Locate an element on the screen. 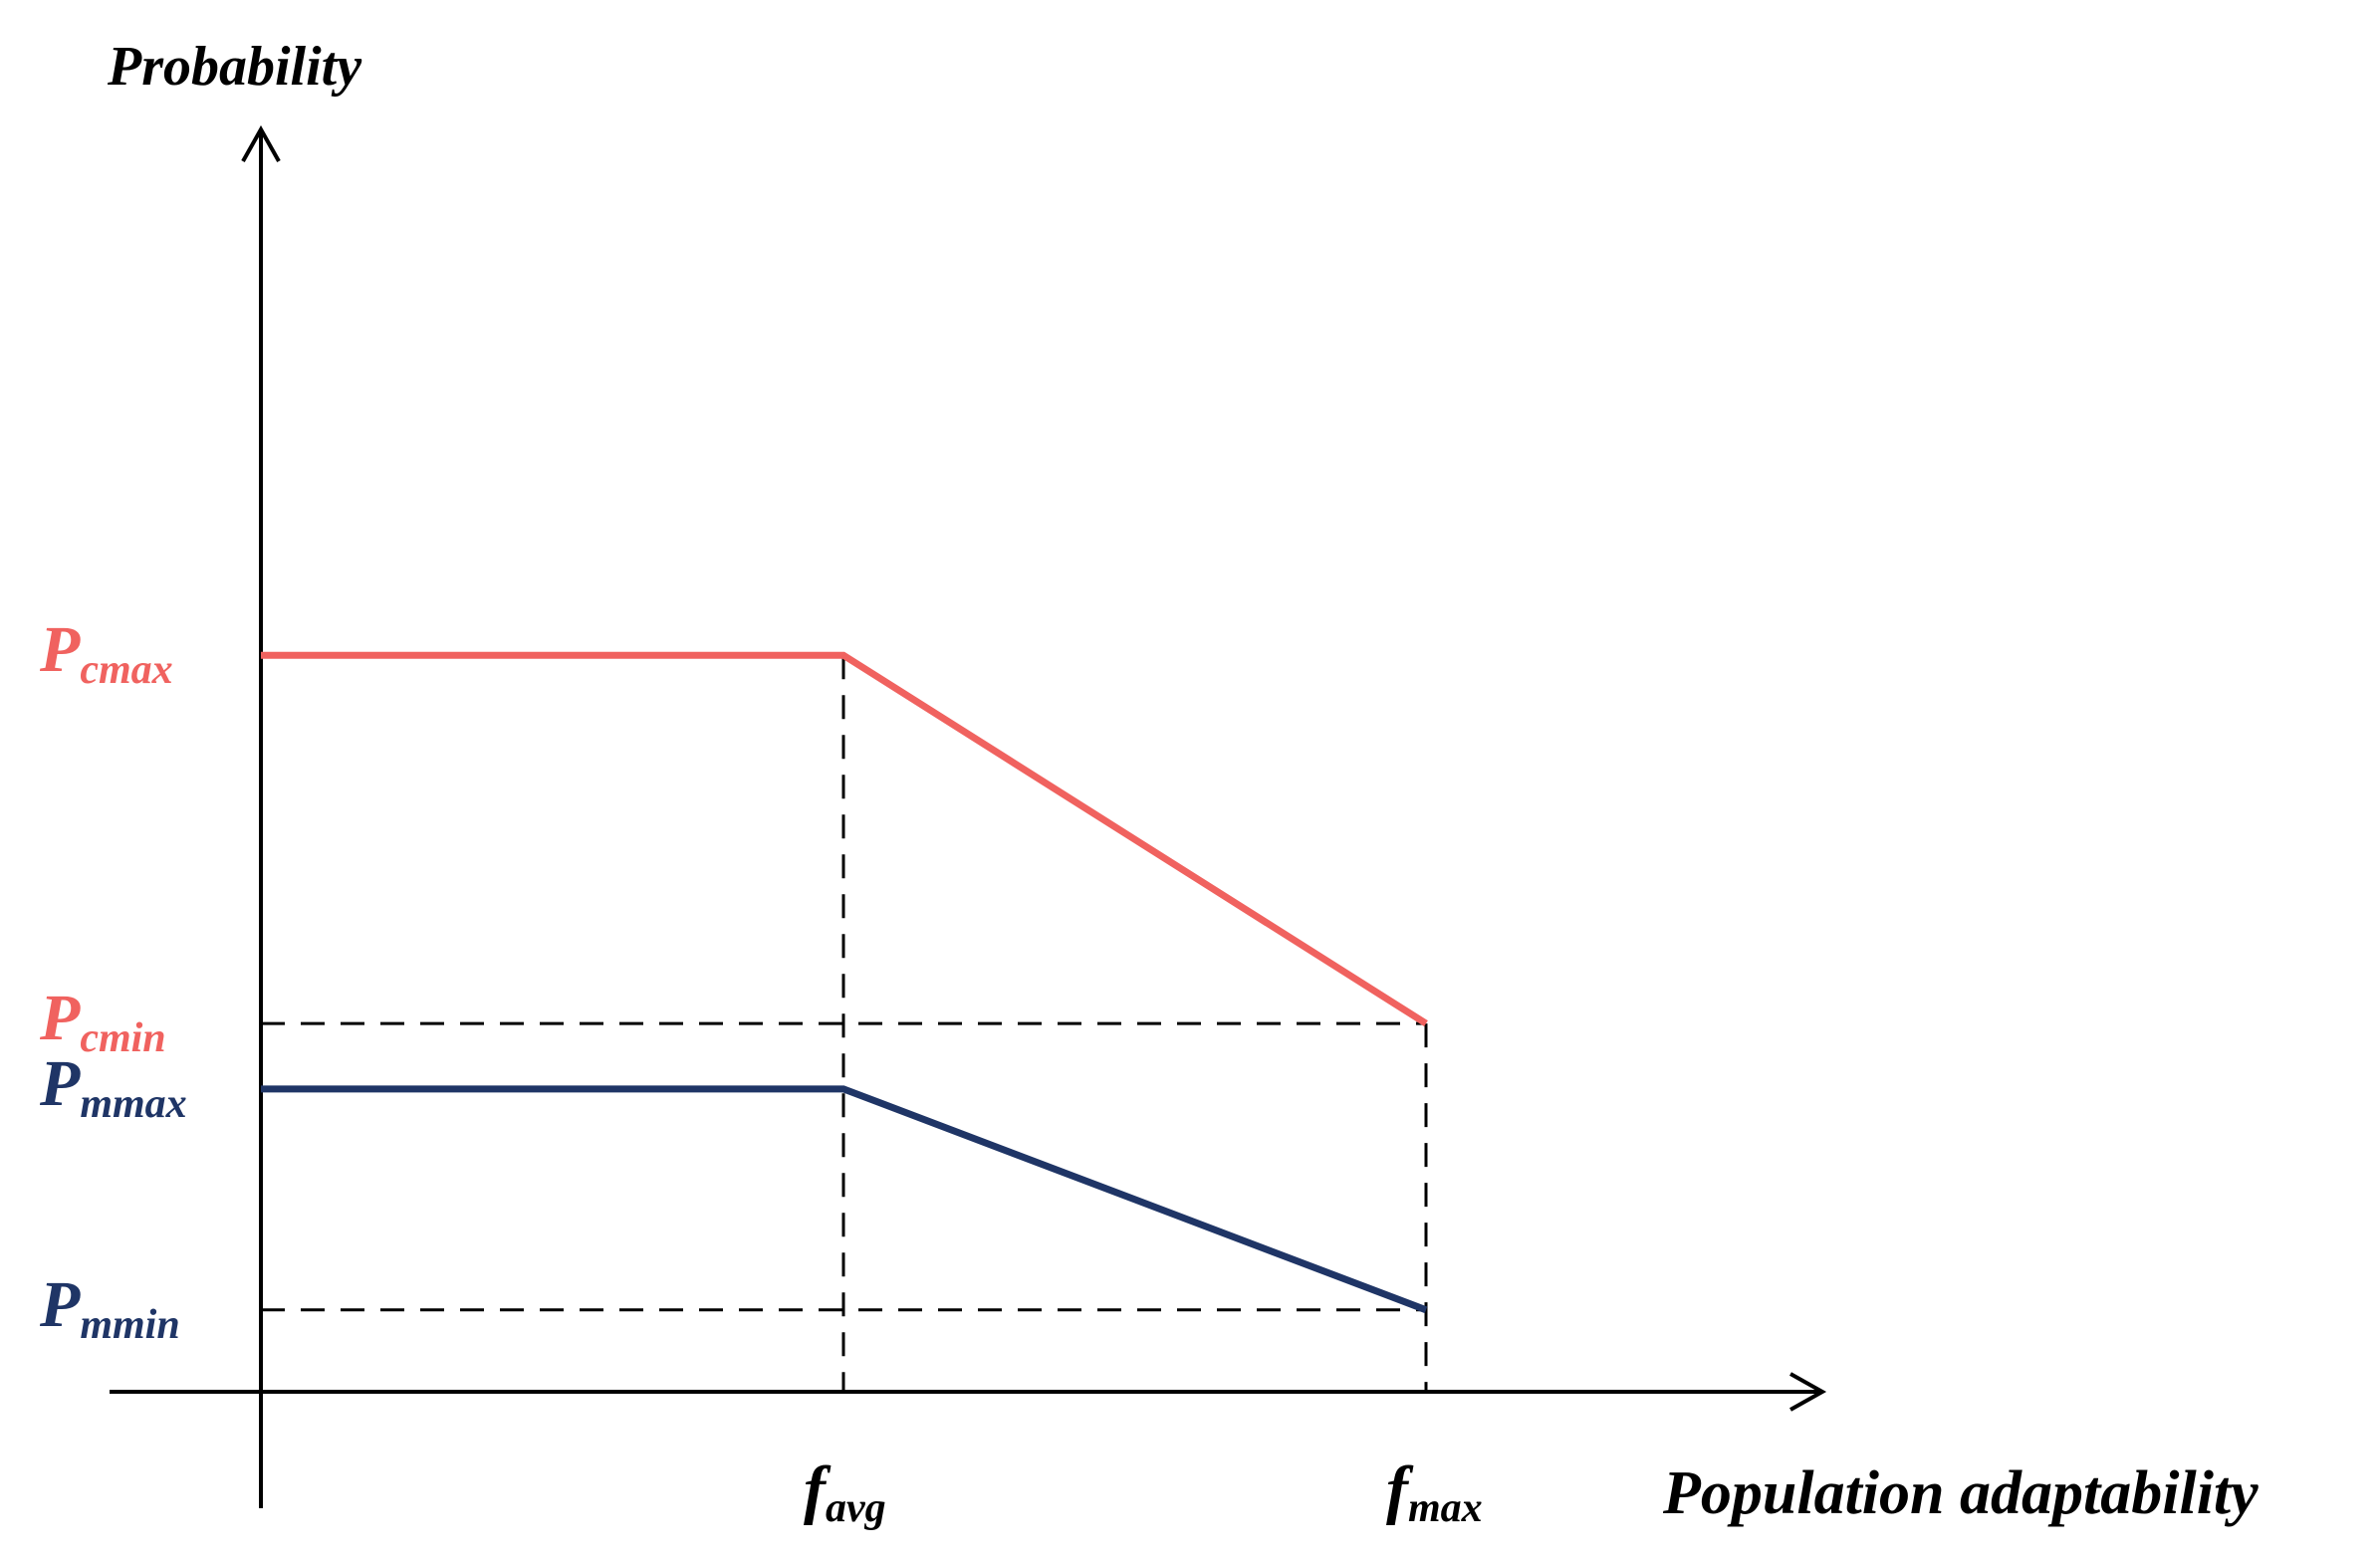 The image size is (2380, 1561). x-axis-title: Population adaptability is located at coordinates (1961, 1493).